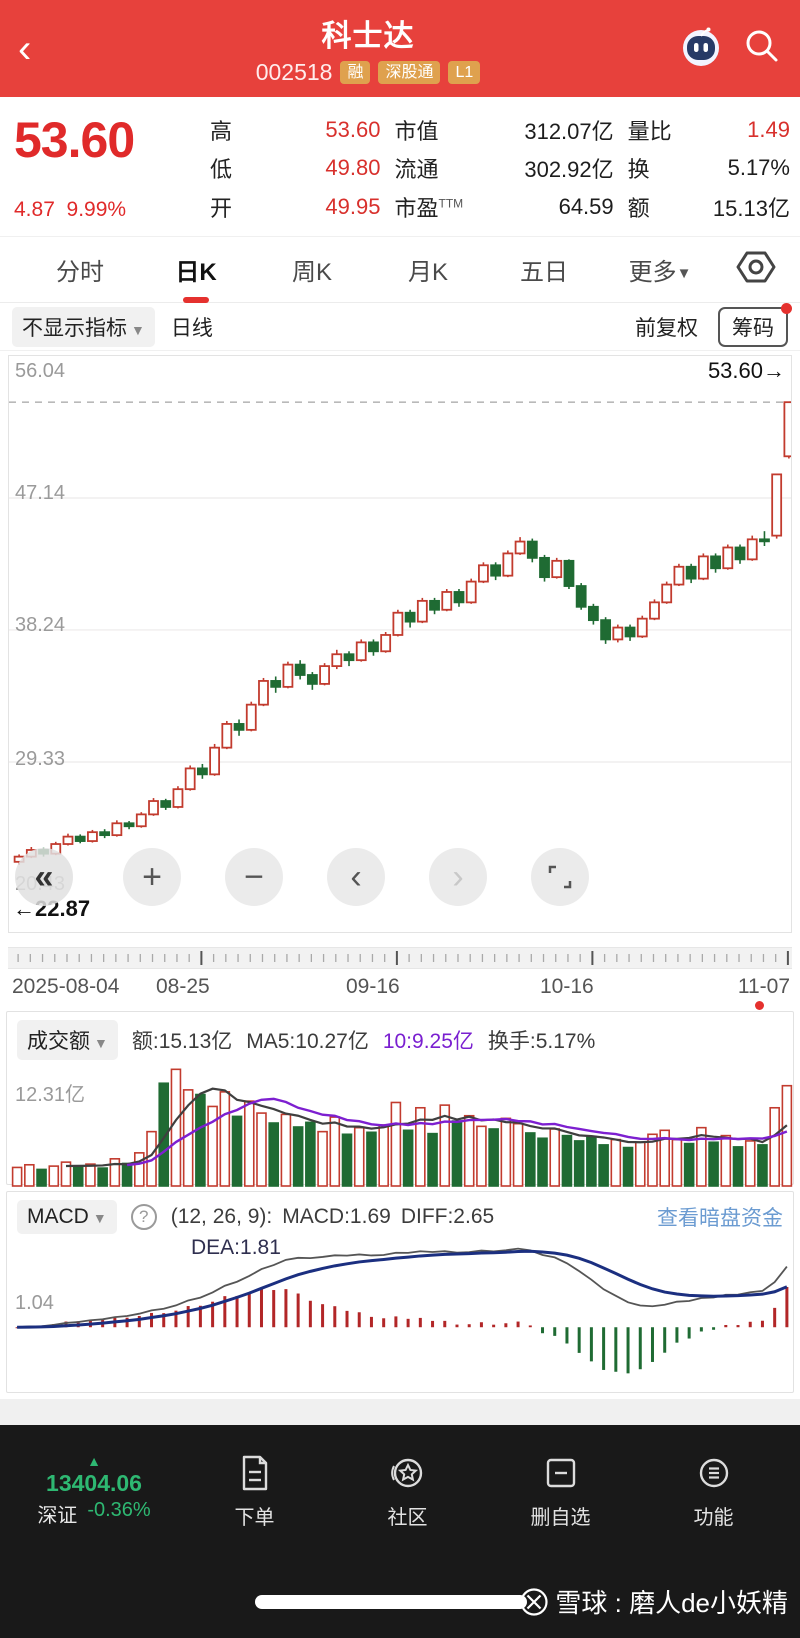 Image resolution: width=800 pixels, height=1638 pixels. What do you see at coordinates (447, 1216) in the screenshot?
I see `diff-value: DIFF:2.65` at bounding box center [447, 1216].